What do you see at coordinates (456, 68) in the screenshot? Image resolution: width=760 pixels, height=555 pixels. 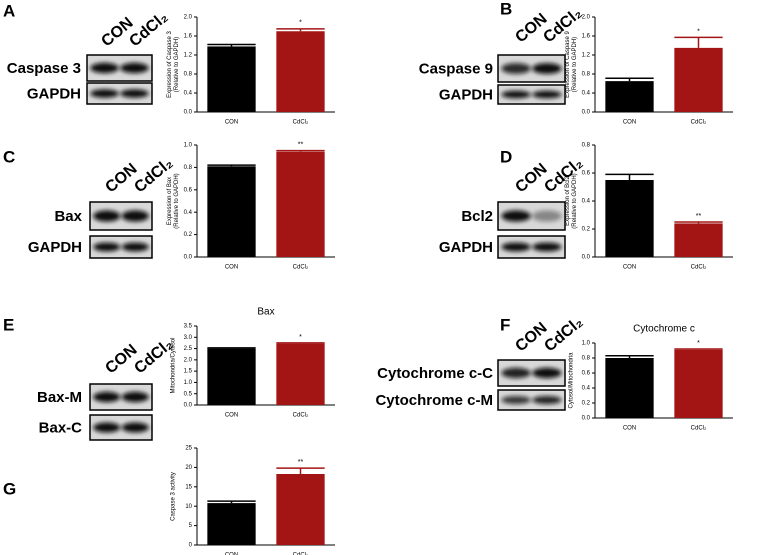 I see `band-label: Caspase 9` at bounding box center [456, 68].